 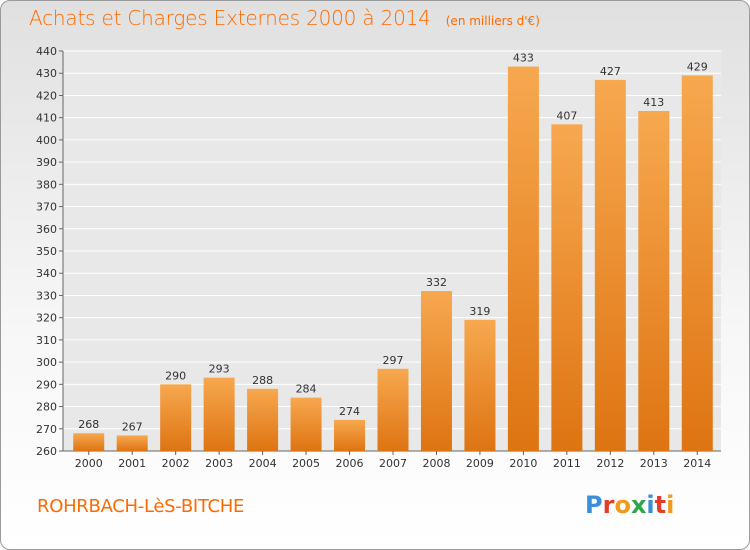 What do you see at coordinates (393, 360) in the screenshot?
I see `data-label: 297` at bounding box center [393, 360].